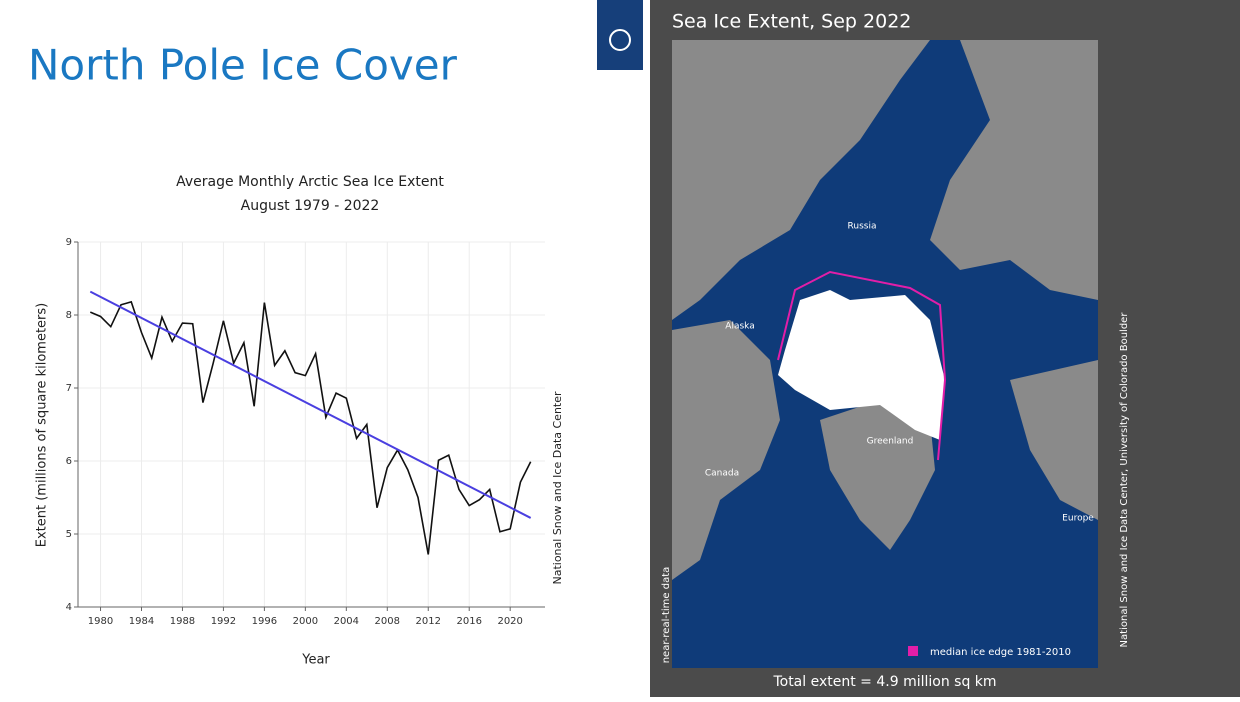  Describe the element at coordinates (223, 621) in the screenshot. I see `x-tick-label: 1992` at that location.